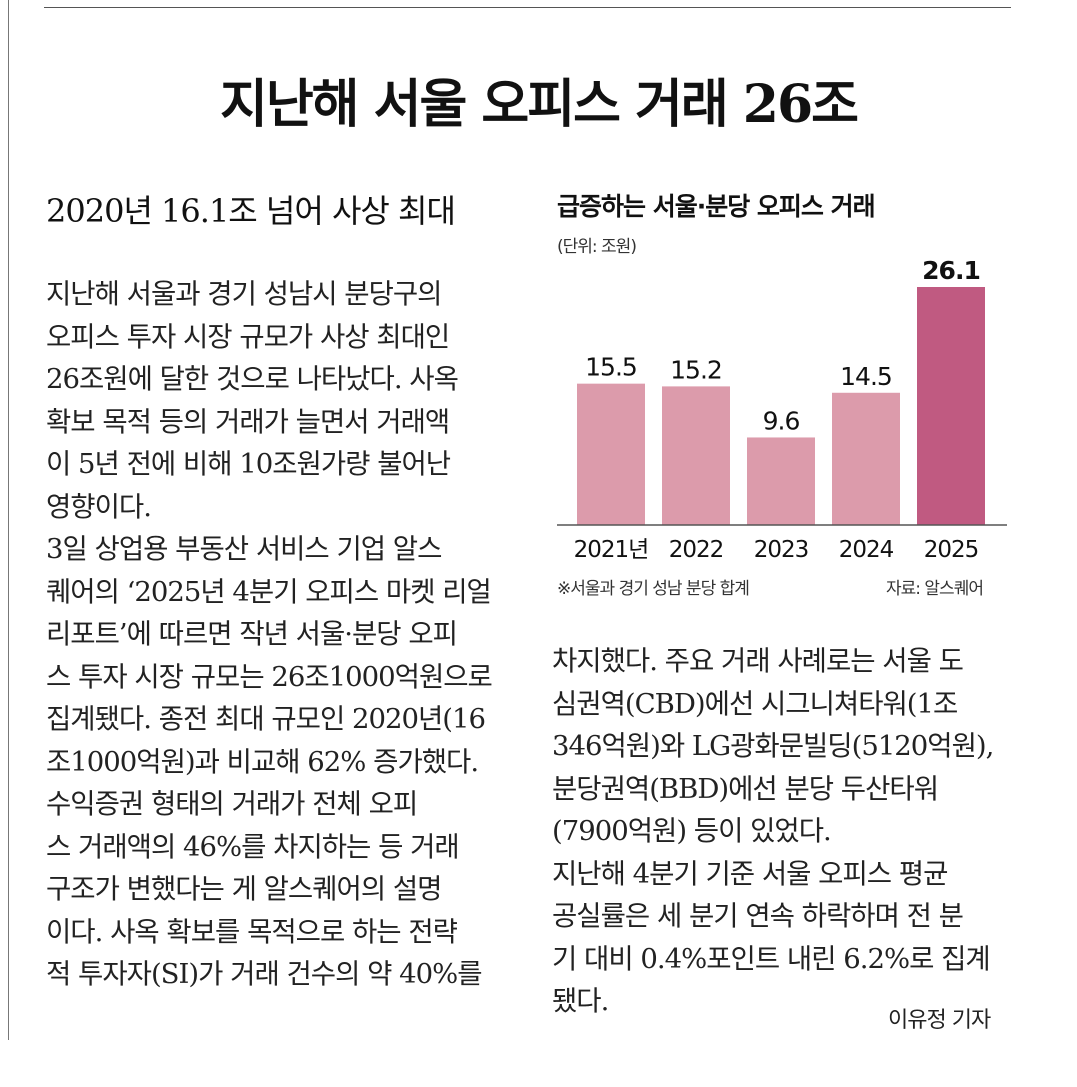 The width and height of the screenshot is (1077, 1087). I want to click on text-line: 오피스 투자 시장 규모가 사상 최대인, so click(248, 336).